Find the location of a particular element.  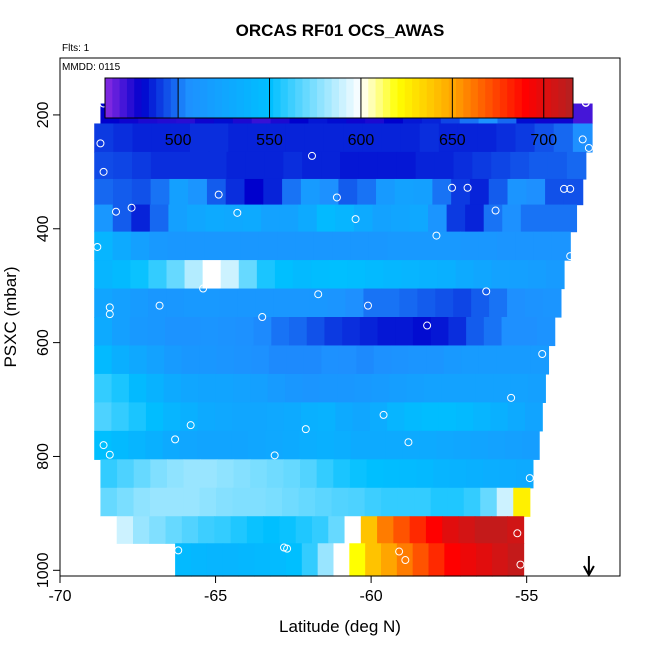

y-tick-label: 1000 is located at coordinates (43, 570).